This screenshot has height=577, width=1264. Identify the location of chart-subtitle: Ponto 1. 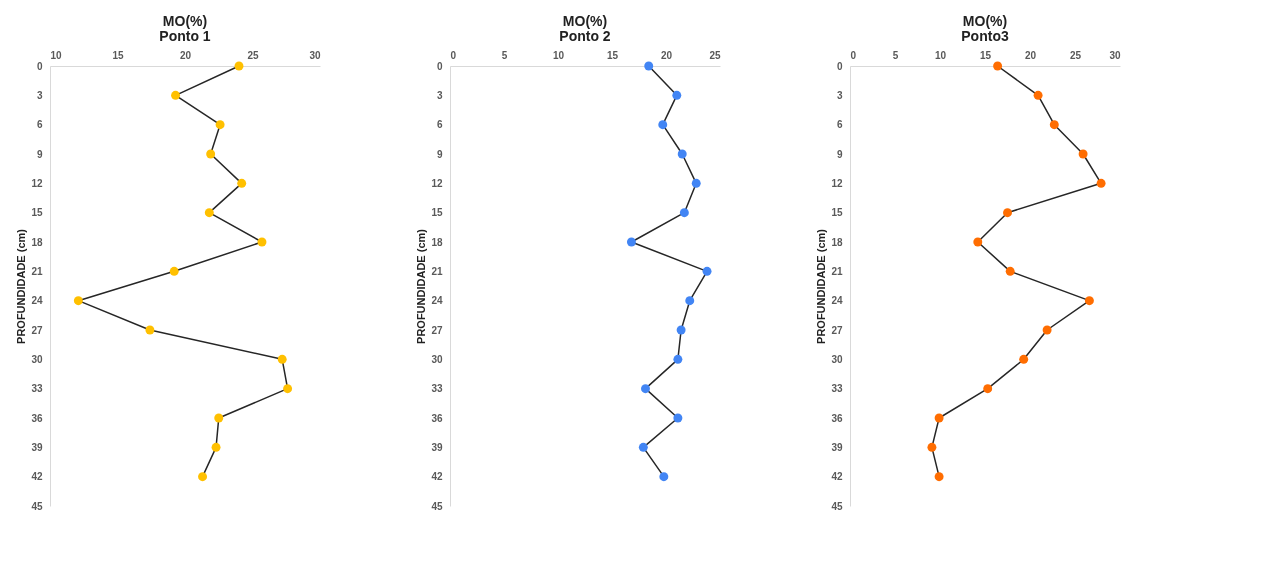
(185, 36).